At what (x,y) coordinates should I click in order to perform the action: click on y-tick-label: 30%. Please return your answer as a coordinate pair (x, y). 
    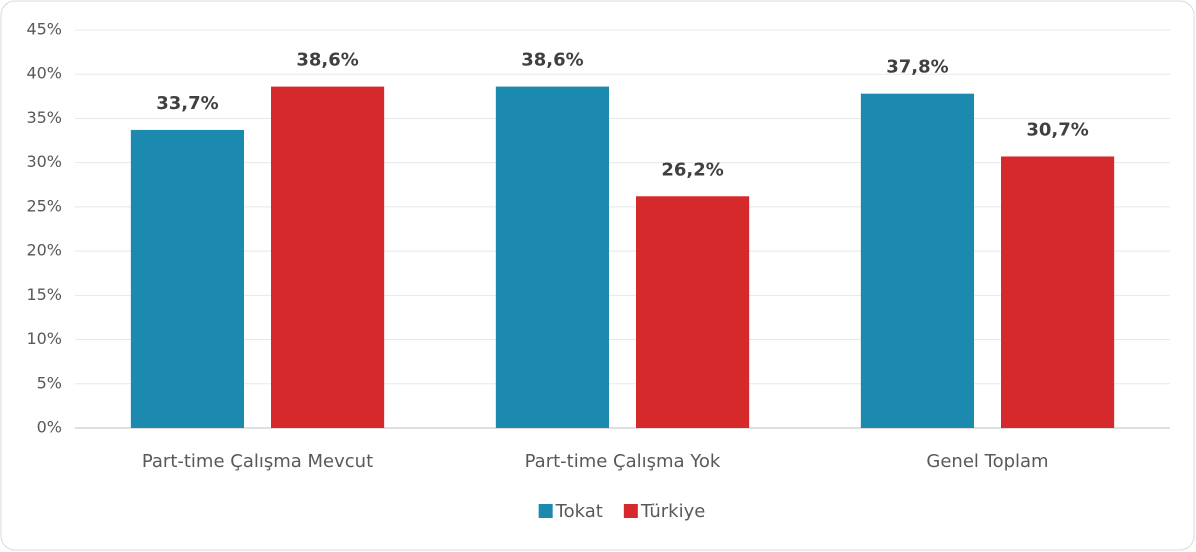
    Looking at the image, I should click on (44, 161).